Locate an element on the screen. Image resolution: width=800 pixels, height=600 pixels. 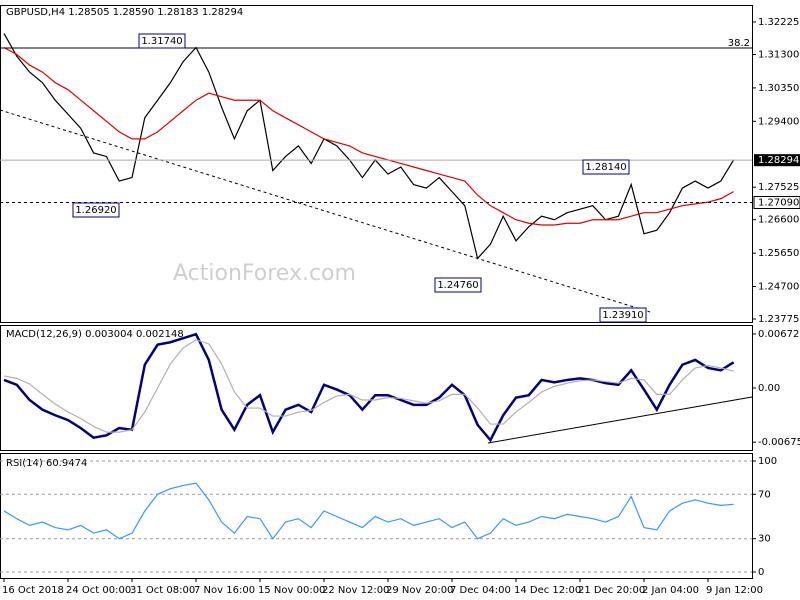
y-tick-label: 0.006729 is located at coordinates (779, 334).